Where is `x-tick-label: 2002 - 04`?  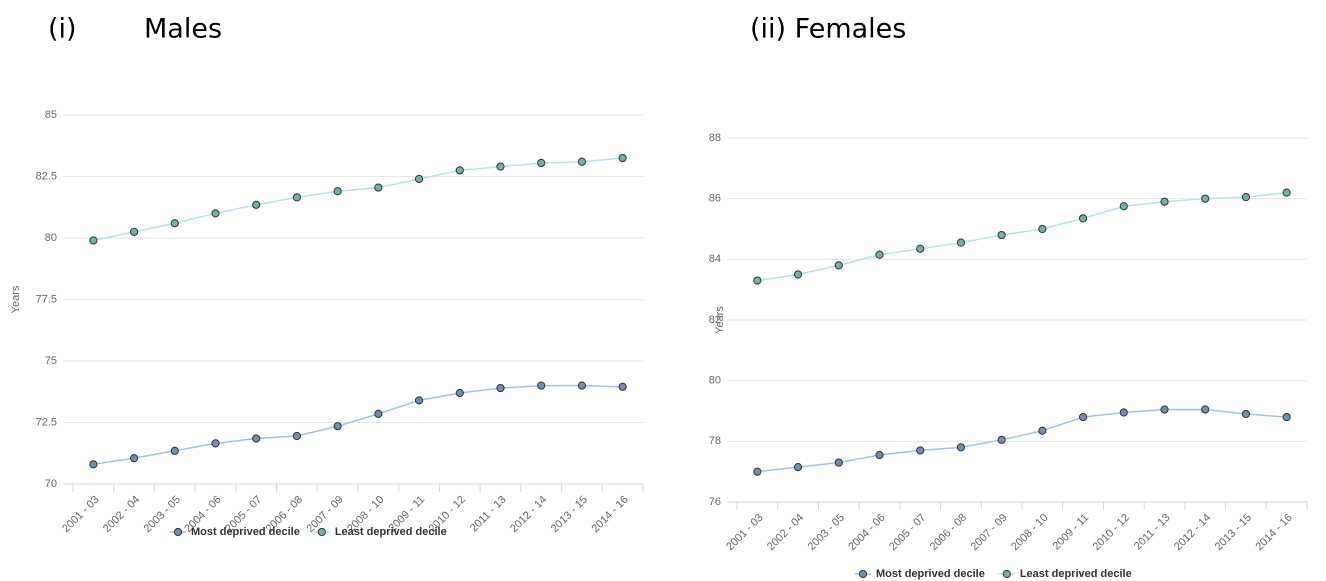
x-tick-label: 2002 - 04 is located at coordinates (785, 532).